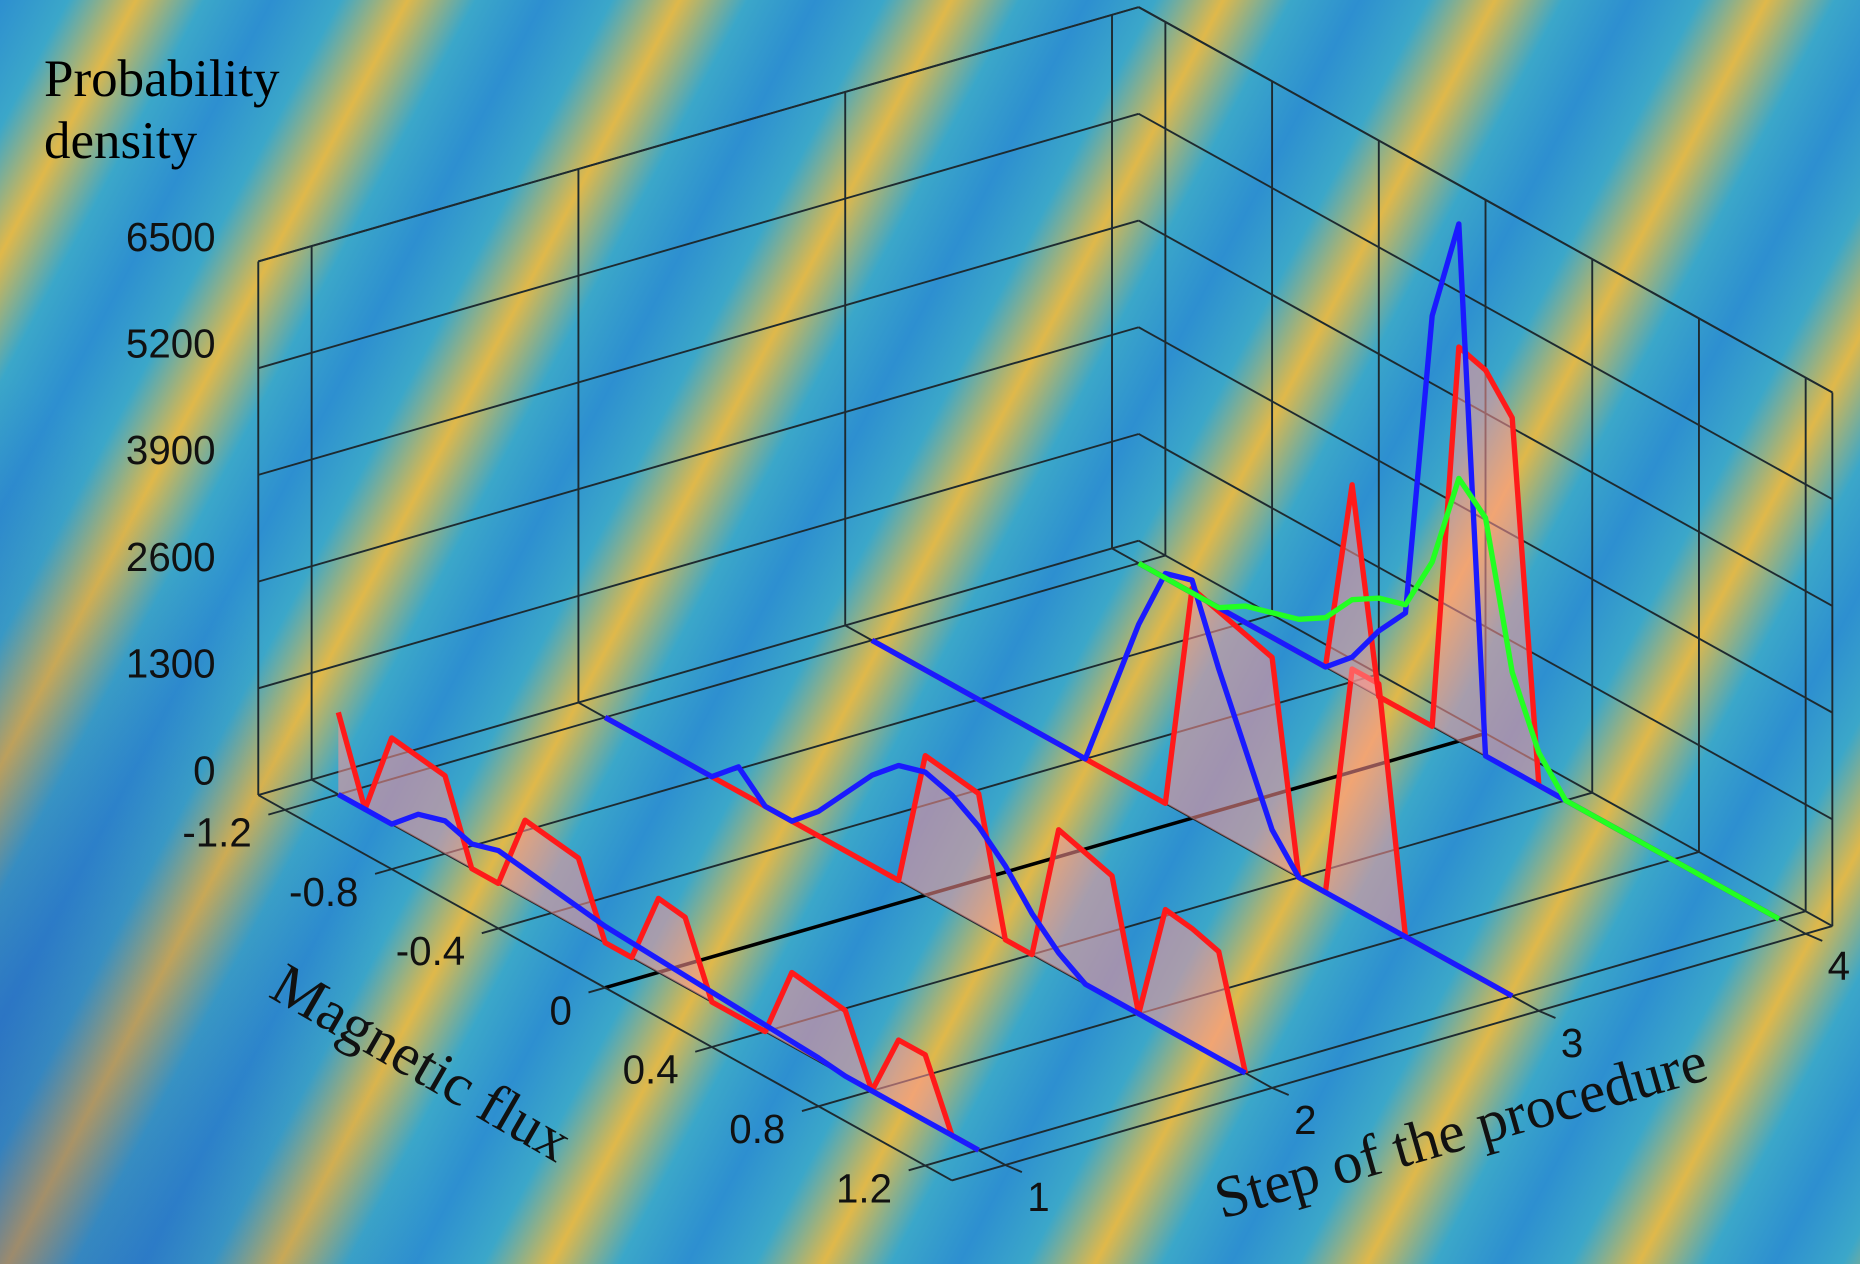  Describe the element at coordinates (422, 1062) in the screenshot. I see `x-axis-label: Magnetic flux` at that location.